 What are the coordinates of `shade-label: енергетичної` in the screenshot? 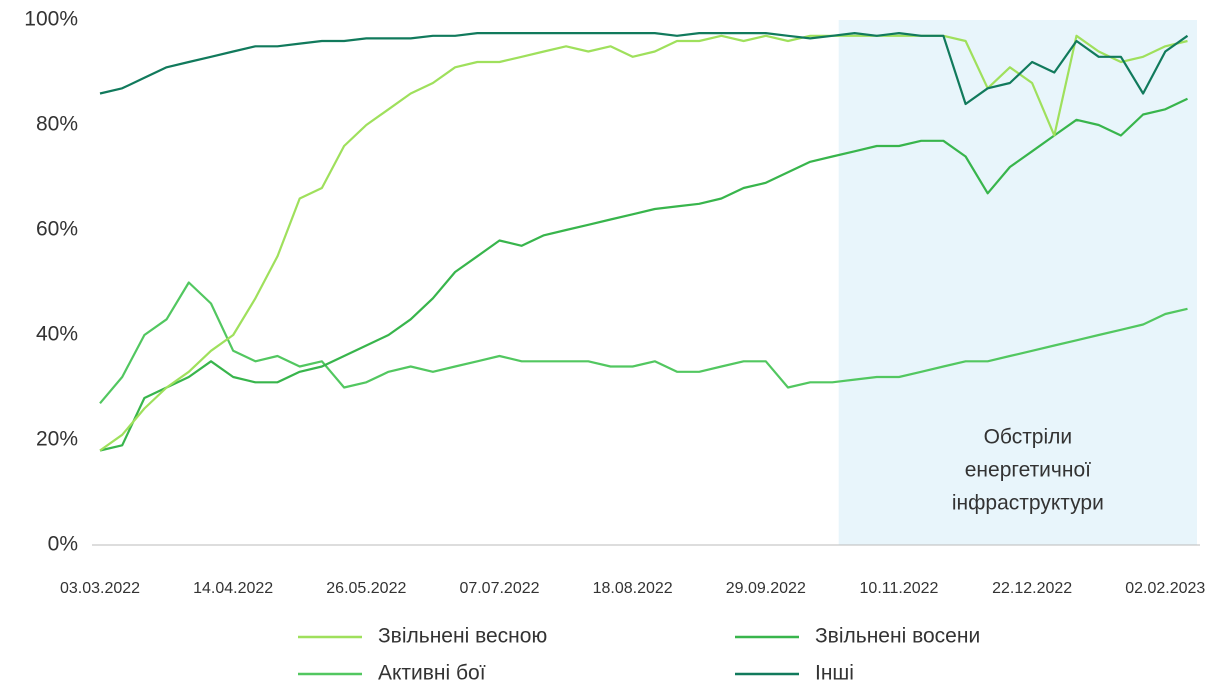 It's located at (1028, 470).